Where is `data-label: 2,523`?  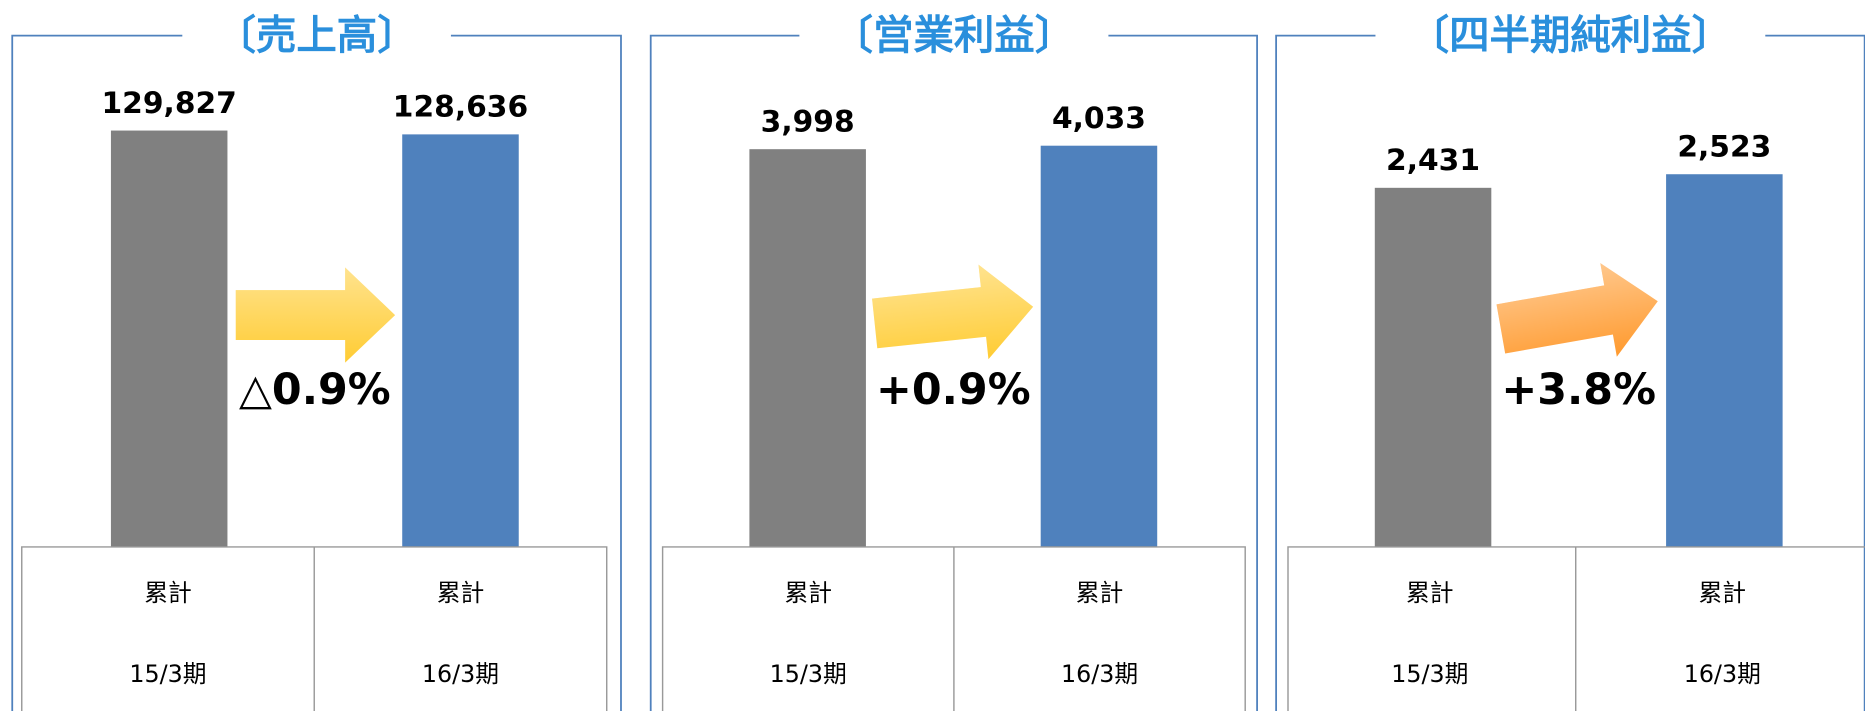 data-label: 2,523 is located at coordinates (1724, 147).